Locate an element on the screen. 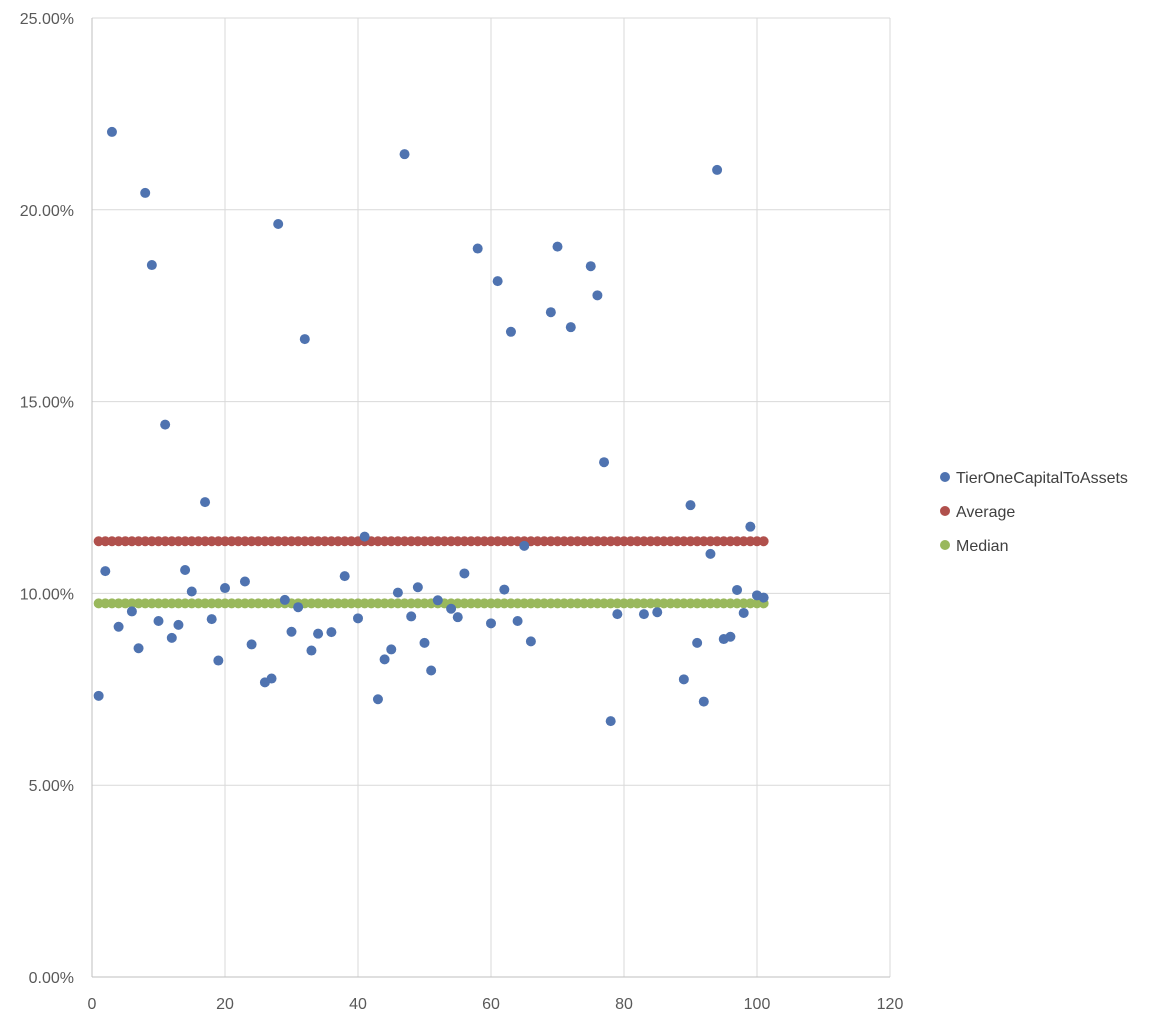 The height and width of the screenshot is (1026, 1167). y-tick-label: 5.00% is located at coordinates (51, 786).